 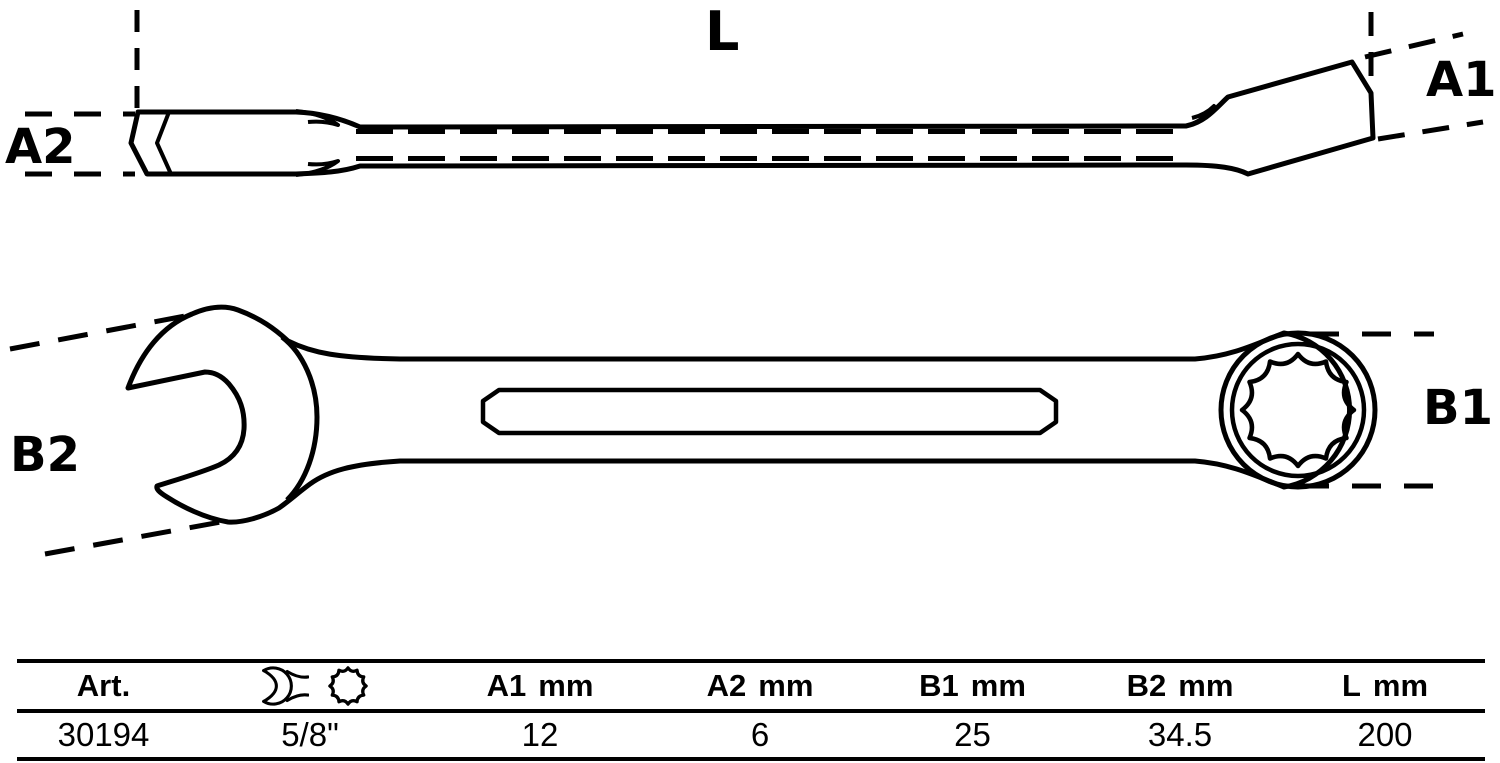 What do you see at coordinates (40, 147) in the screenshot?
I see `label-A2: A2` at bounding box center [40, 147].